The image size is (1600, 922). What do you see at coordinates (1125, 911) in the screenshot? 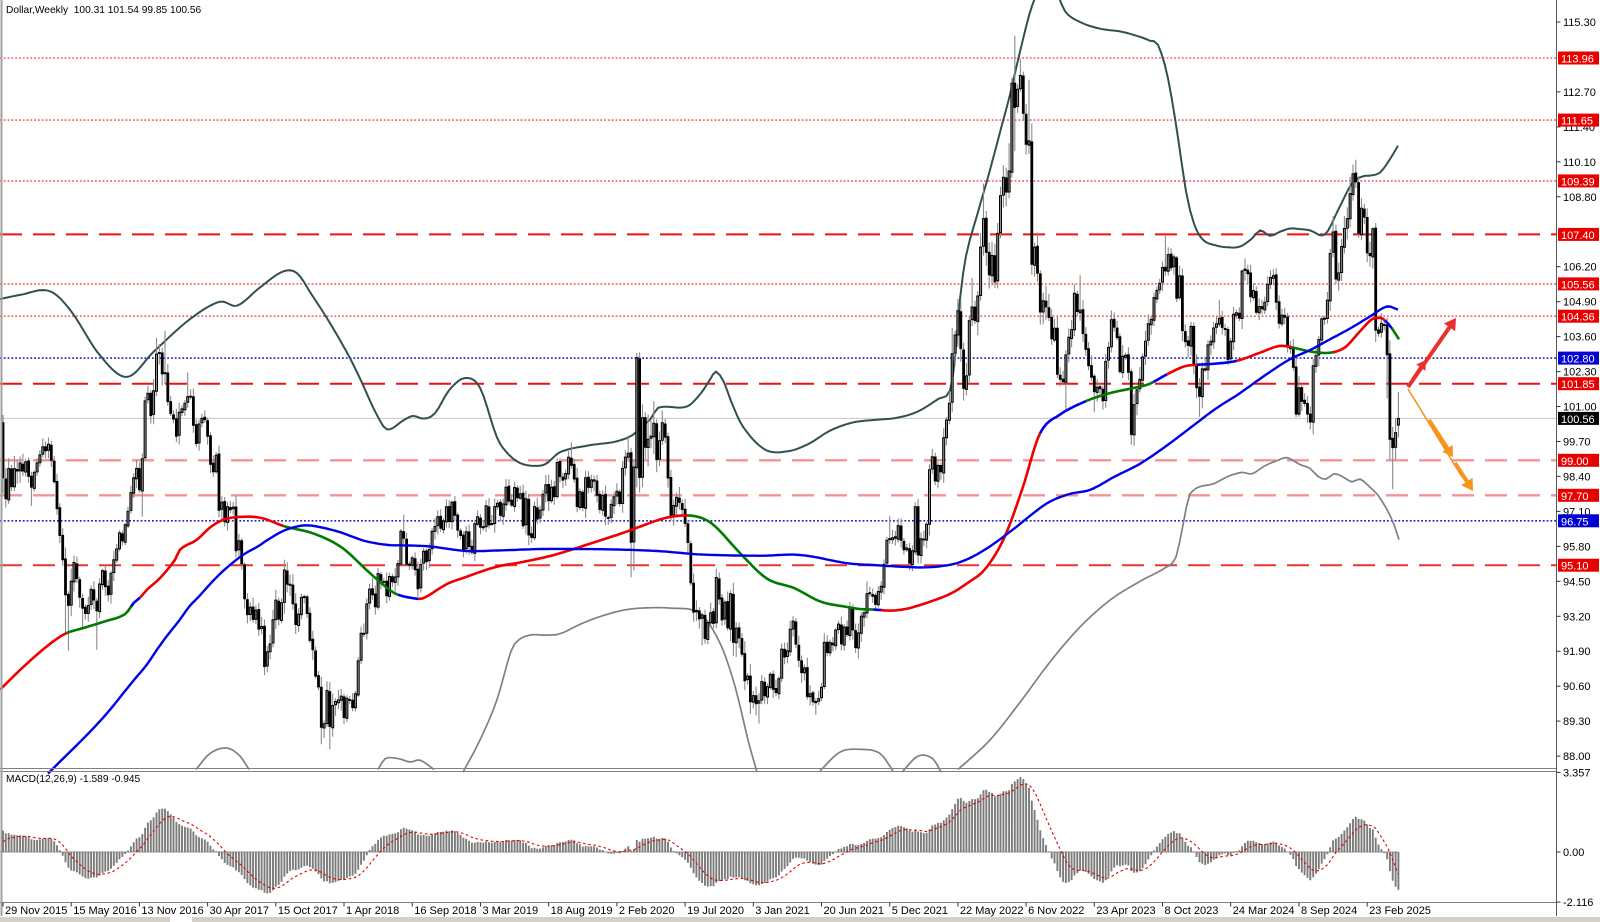
I see `svg-text: 23 Apr 2023` at bounding box center [1125, 911].